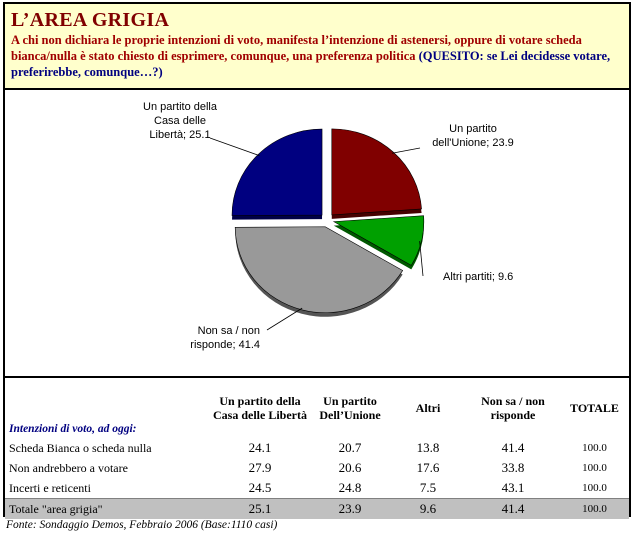 This screenshot has width=637, height=540. Describe the element at coordinates (513, 467) in the screenshot. I see `table-cell: 33.8` at that location.